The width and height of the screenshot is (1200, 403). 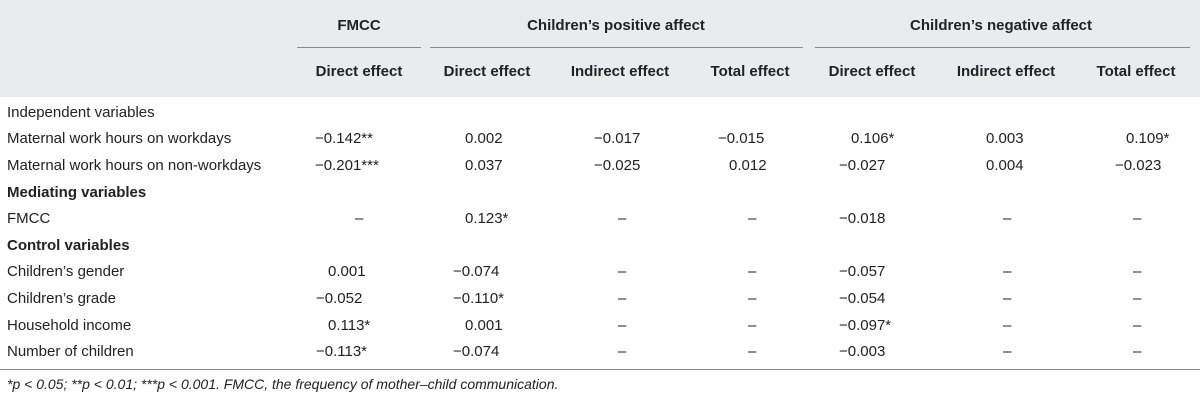 What do you see at coordinates (347, 165) in the screenshot?
I see `cell-r2-fmcc-direct: −0.201***` at bounding box center [347, 165].